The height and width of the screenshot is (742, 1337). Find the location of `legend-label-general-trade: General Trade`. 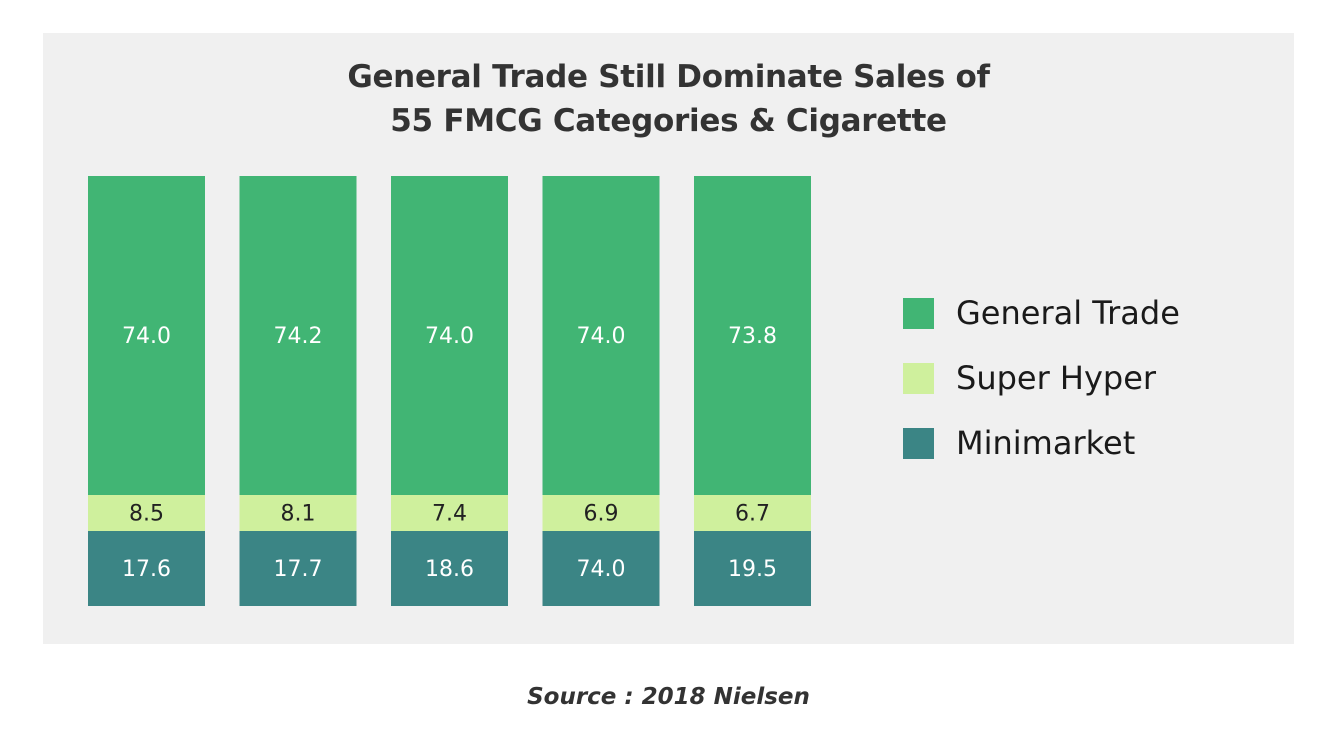

legend-label-general-trade: General Trade is located at coordinates (1068, 313).